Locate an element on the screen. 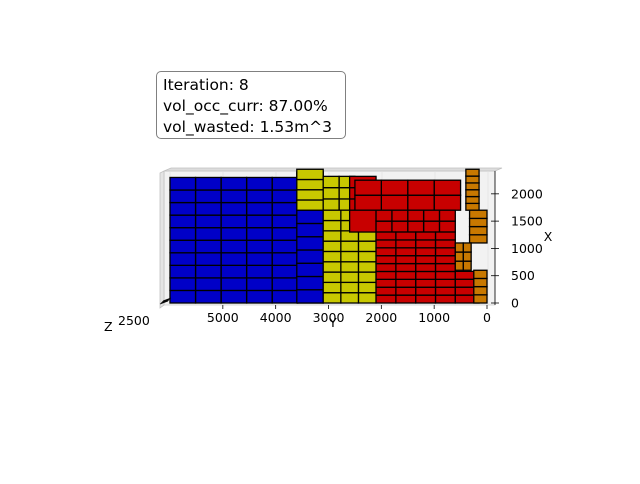 Image resolution: width=640 pixels, height=484 pixels. volume-wasted-text: vol_wasted: 1.53m^3 is located at coordinates (248, 127).